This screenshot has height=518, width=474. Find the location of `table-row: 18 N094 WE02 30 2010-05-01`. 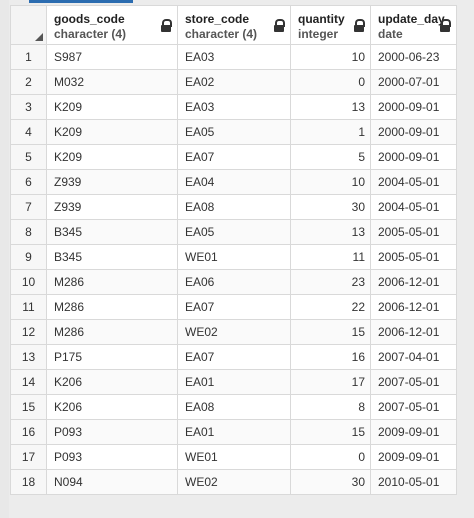

table-row: 18 N094 WE02 30 2010-05-01 is located at coordinates (233, 482).